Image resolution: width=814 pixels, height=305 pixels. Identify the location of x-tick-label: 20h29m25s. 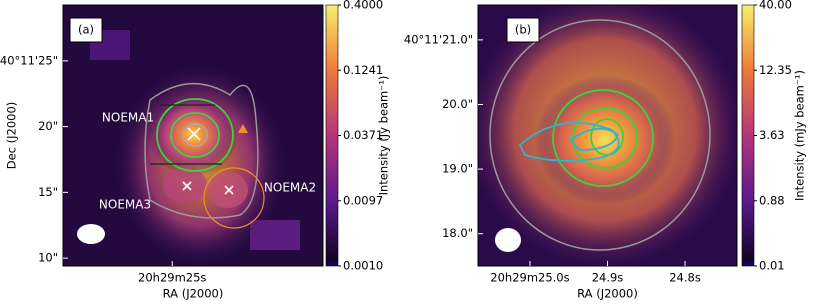
(172, 278).